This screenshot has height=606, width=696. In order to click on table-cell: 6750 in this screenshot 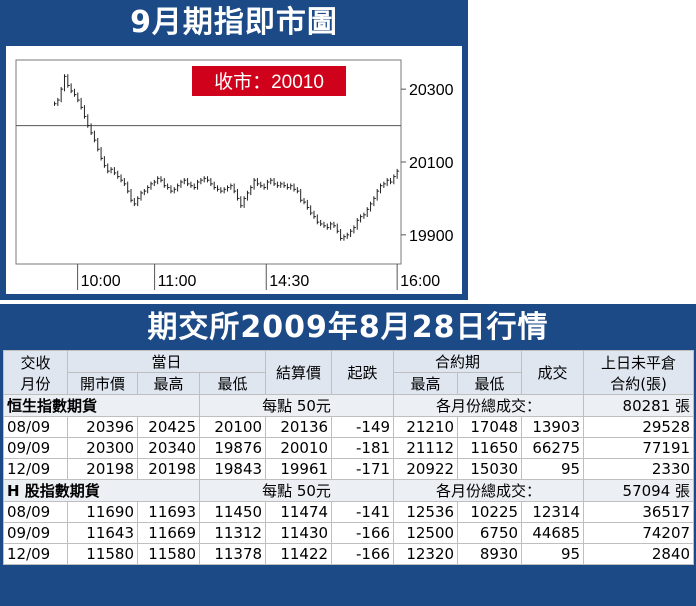, I will do `click(490, 533)`.